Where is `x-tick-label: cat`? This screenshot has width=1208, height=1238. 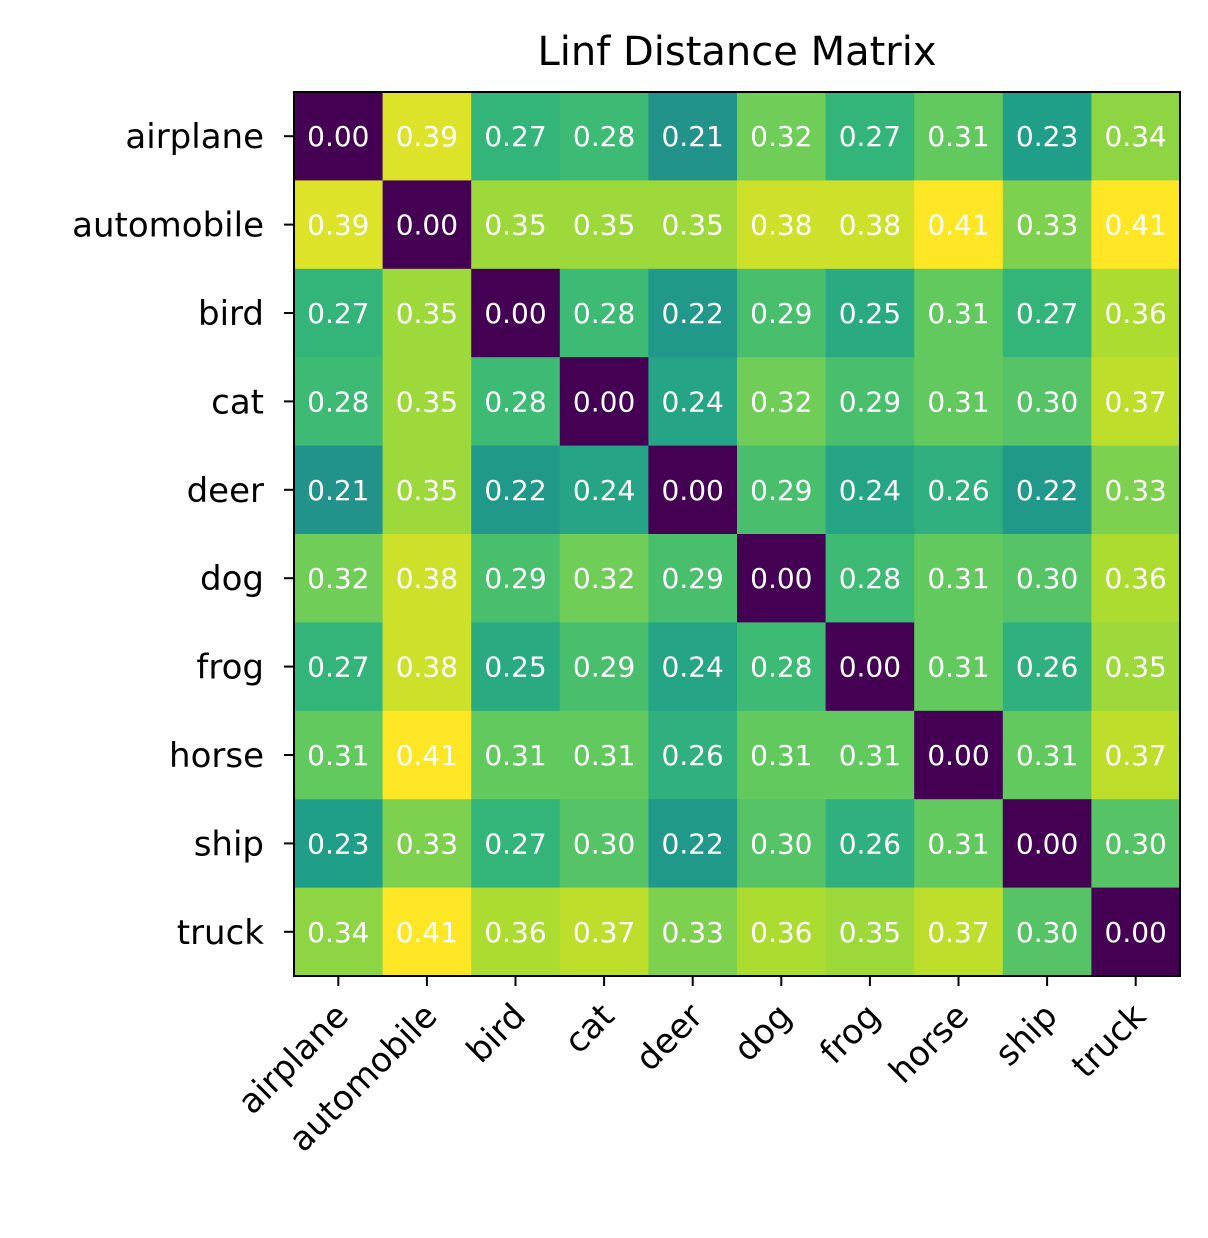 x-tick-label: cat is located at coordinates (590, 1029).